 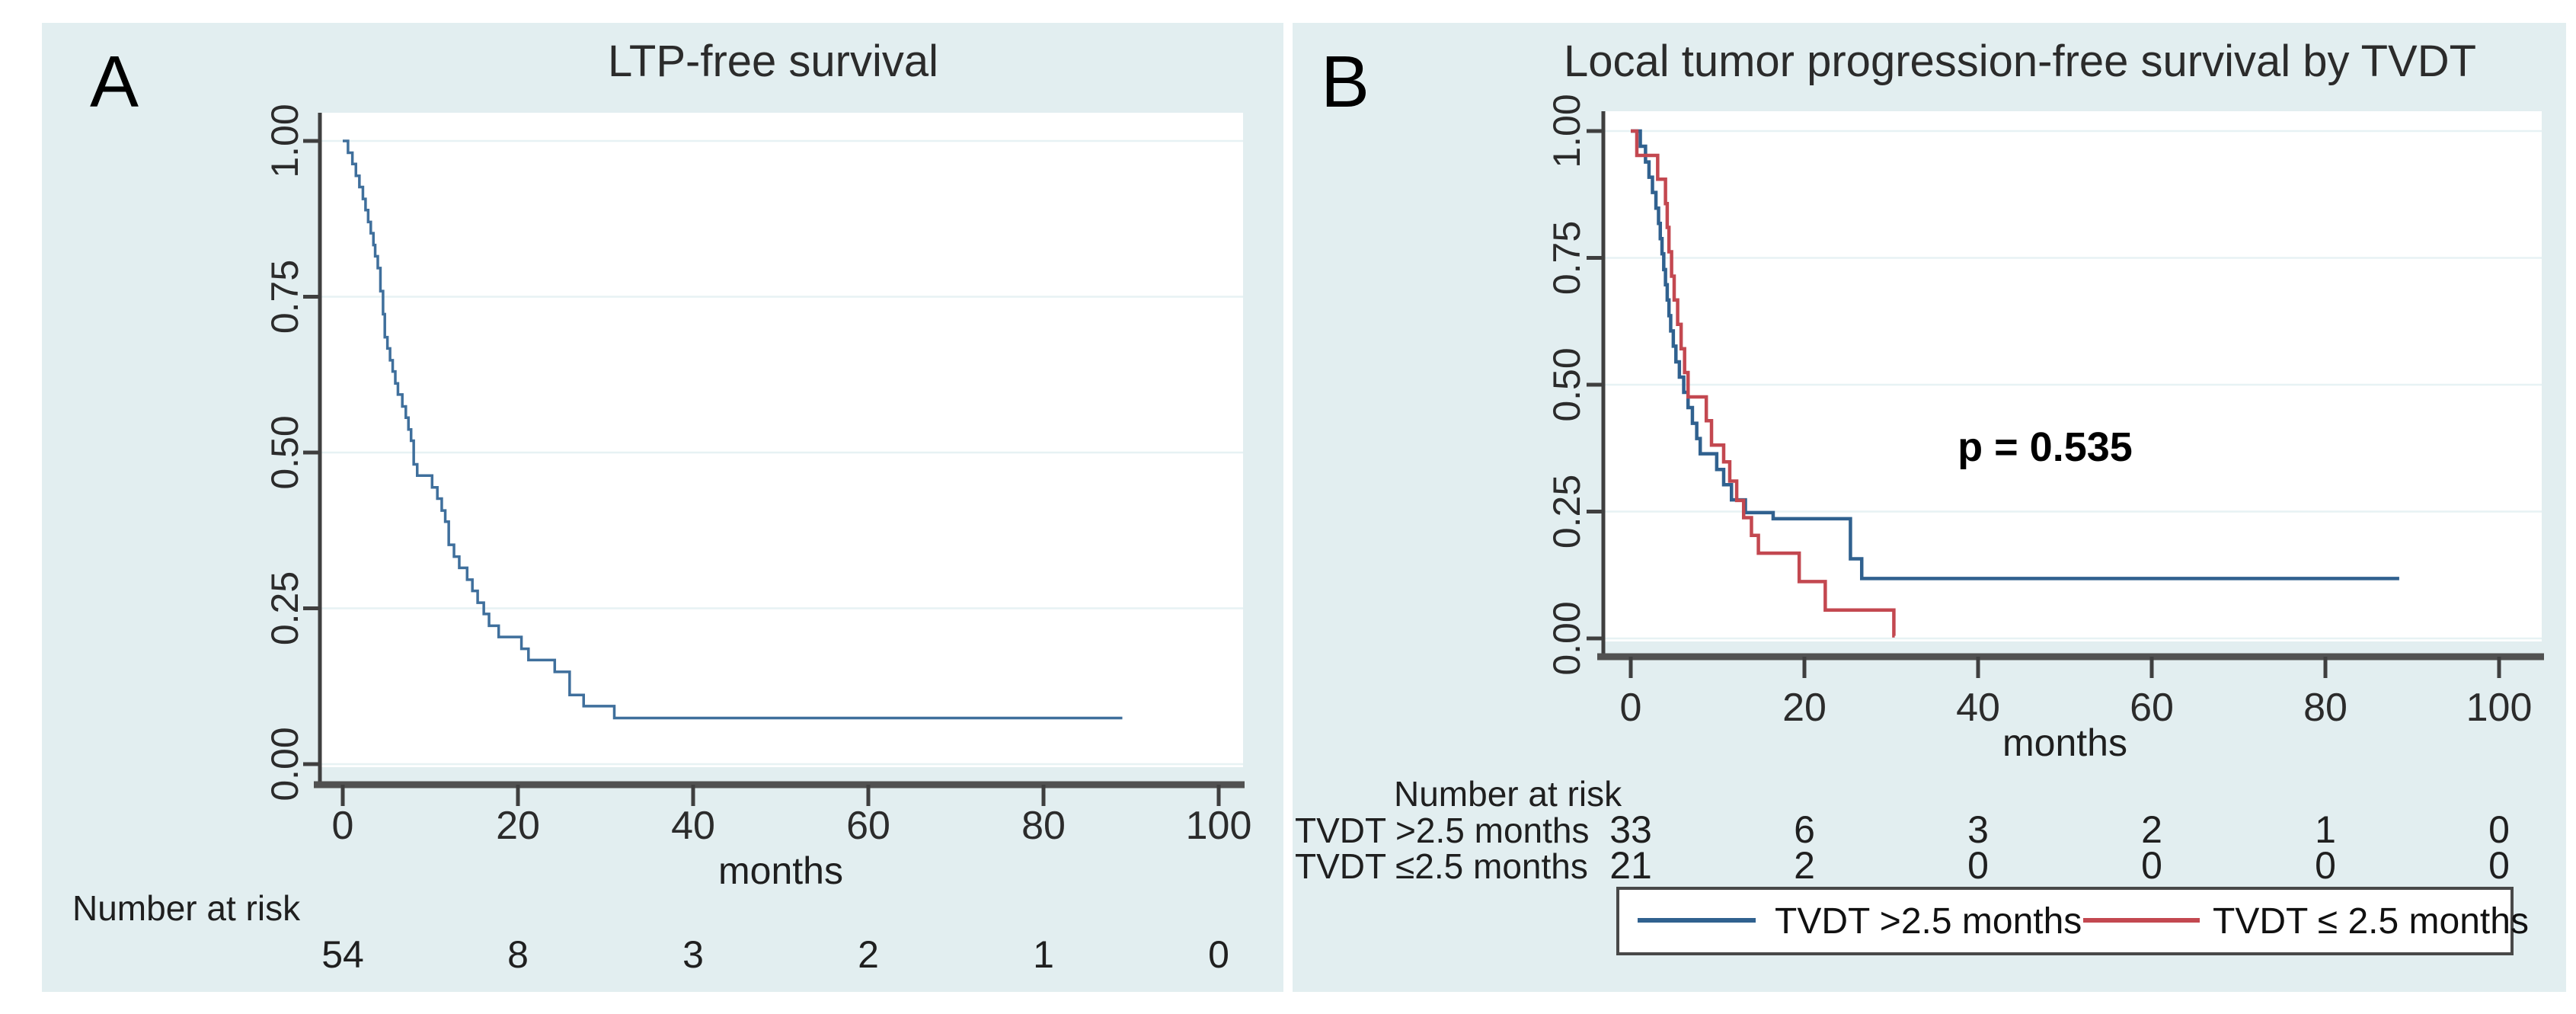 I want to click on panel-b-x-axis-label: months, so click(x=2065, y=742).